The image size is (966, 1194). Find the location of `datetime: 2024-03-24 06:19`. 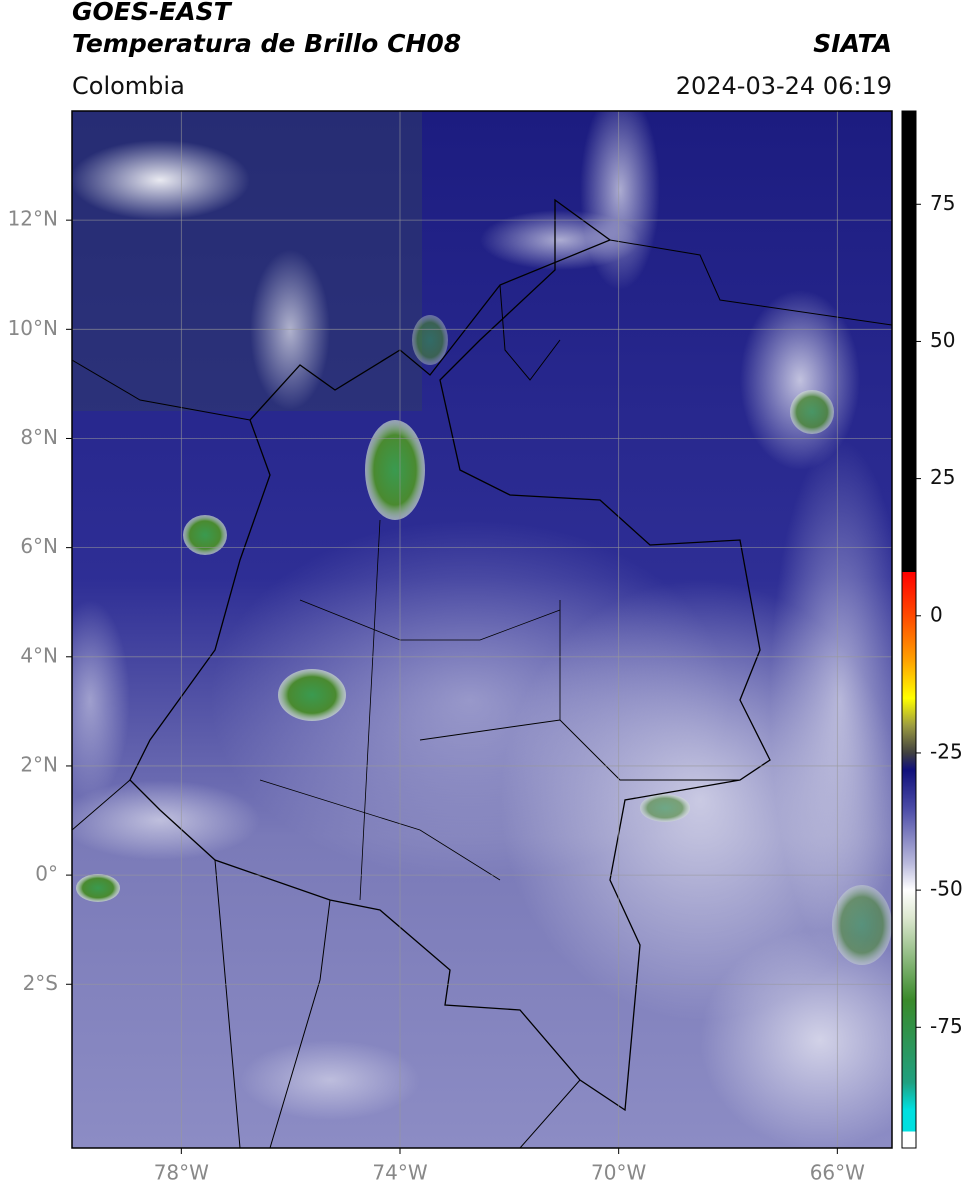

datetime: 2024-03-24 06:19 is located at coordinates (784, 86).